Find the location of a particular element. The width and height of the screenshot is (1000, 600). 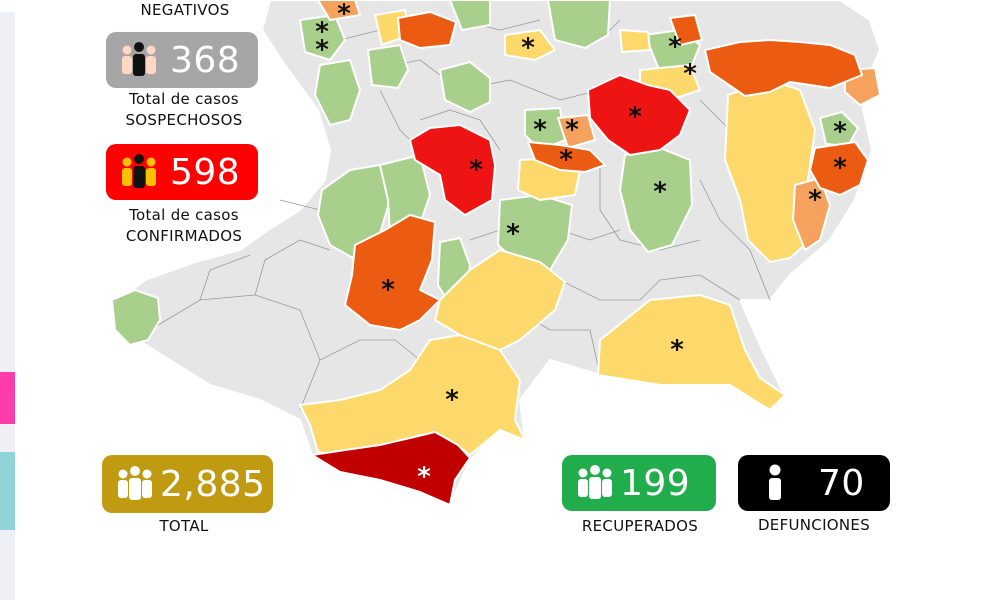

person-icon is located at coordinates (775, 483).